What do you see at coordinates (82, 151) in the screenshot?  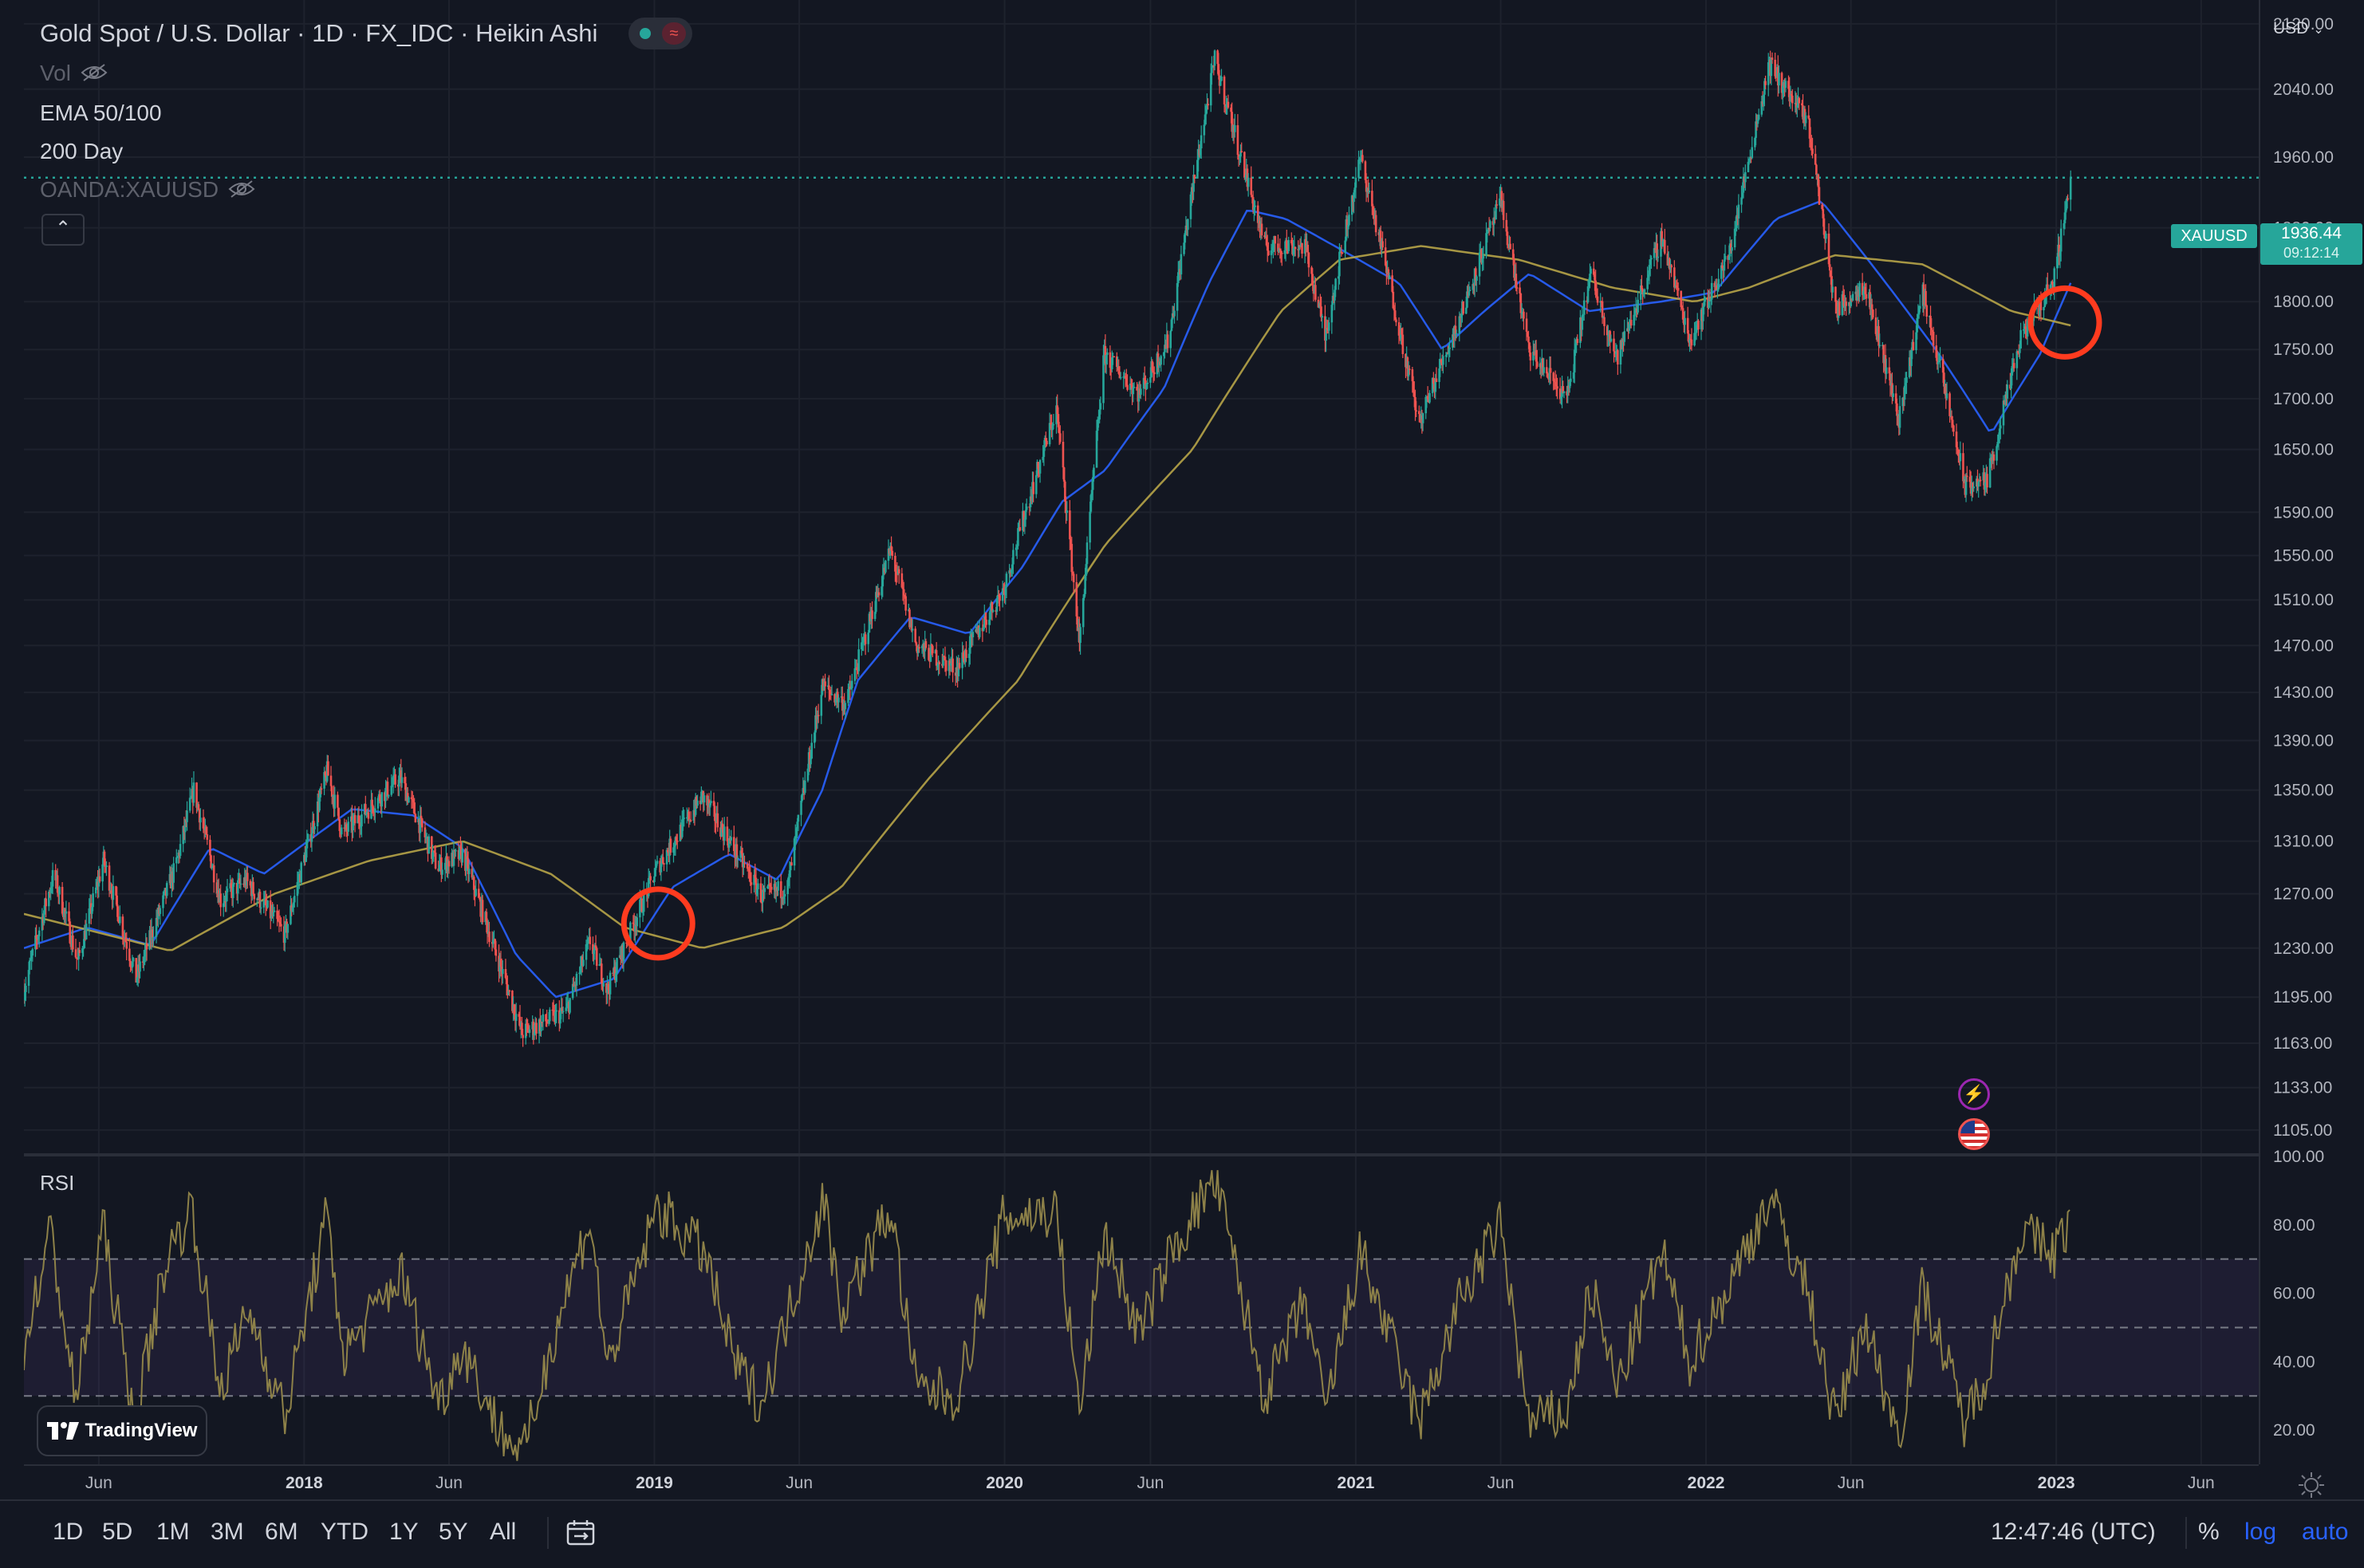 I see `ma-indicator: 200 Day` at bounding box center [82, 151].